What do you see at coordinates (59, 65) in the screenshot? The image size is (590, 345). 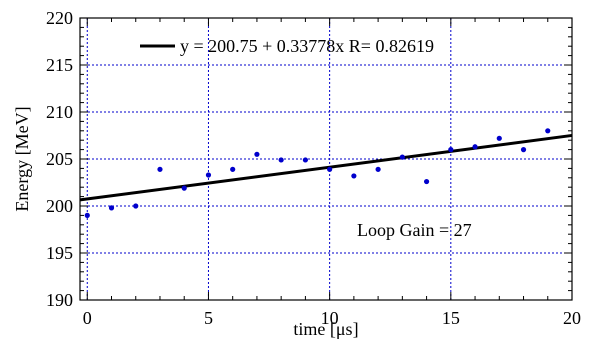 I see `y-tick-label: 215` at bounding box center [59, 65].